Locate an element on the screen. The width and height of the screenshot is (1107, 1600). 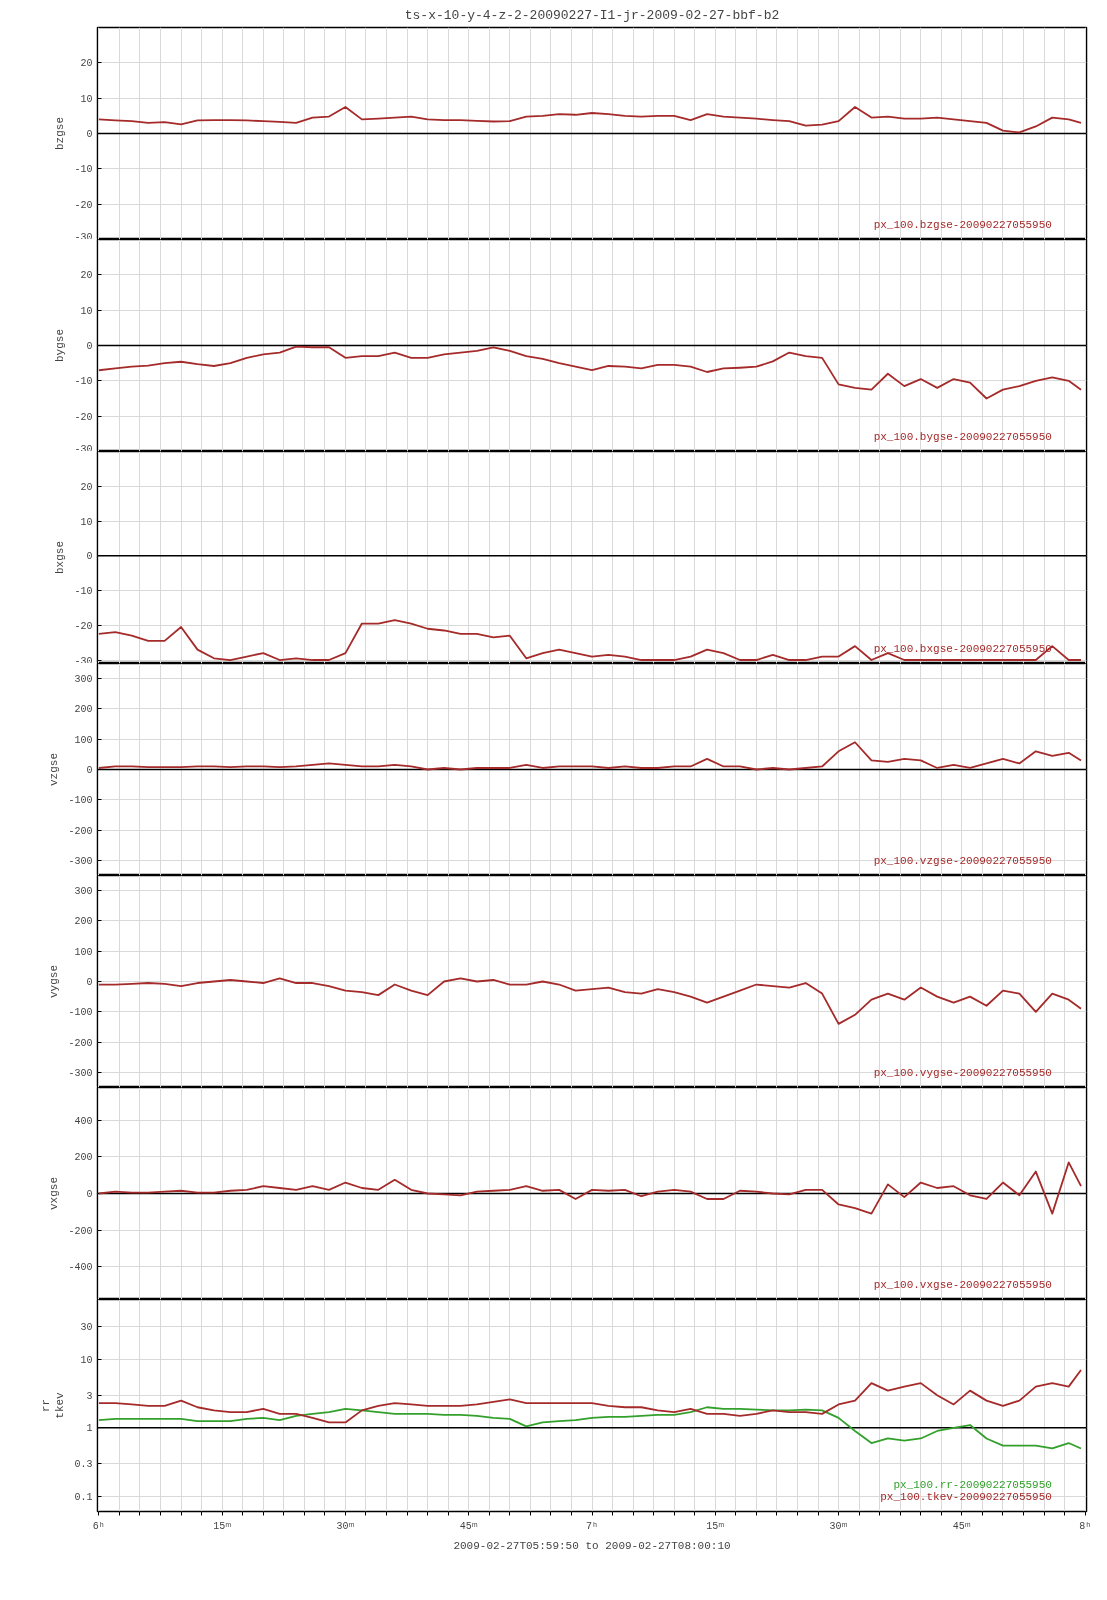
y-axis-title: bxgse is located at coordinates (60, 557).